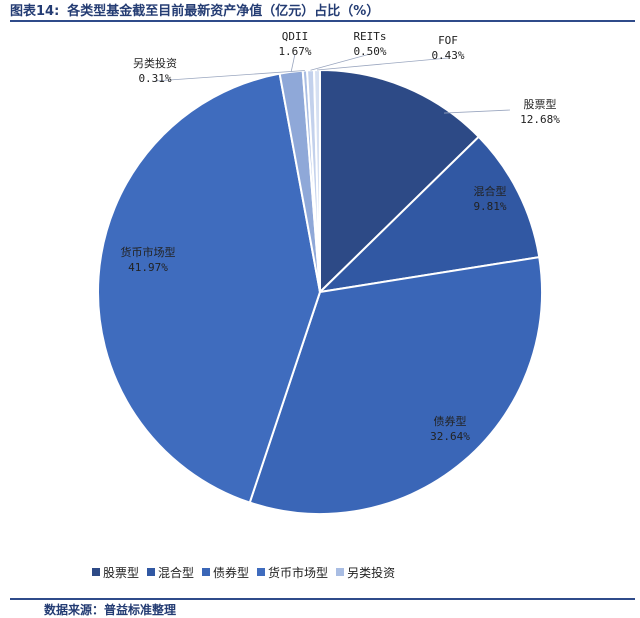  Describe the element at coordinates (371, 572) in the screenshot. I see `legend-label: 另类投资` at that location.